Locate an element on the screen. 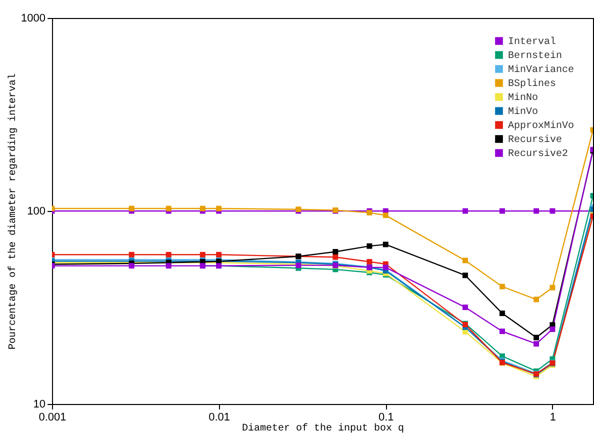 The image size is (594, 435). x-tick-label: 0.1 is located at coordinates (386, 418).